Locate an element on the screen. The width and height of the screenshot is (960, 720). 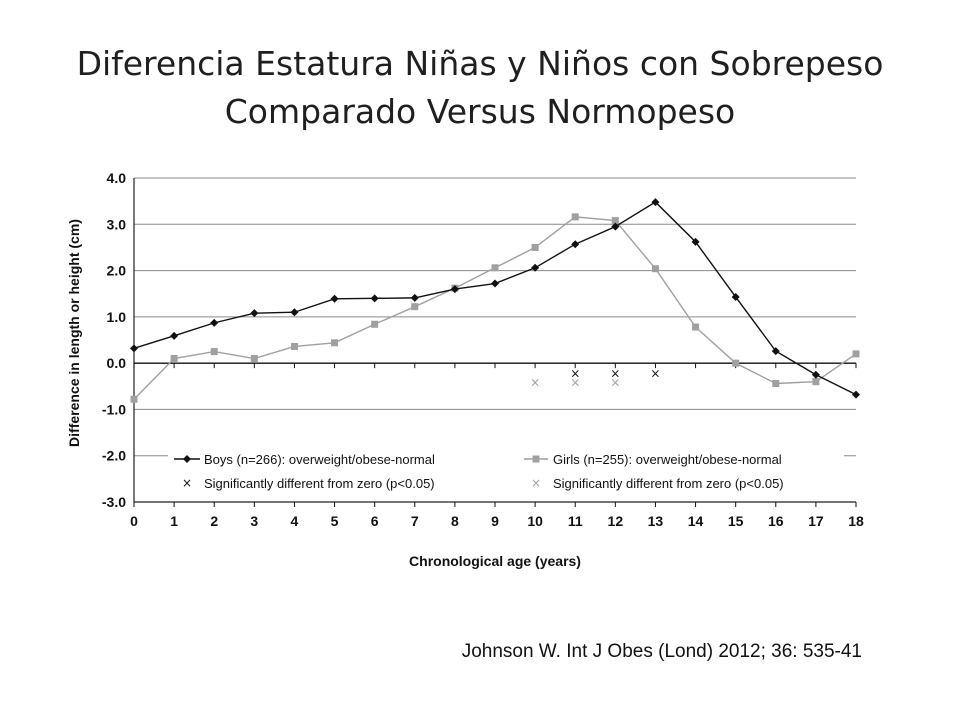
x-tick-label: 13 is located at coordinates (656, 521).